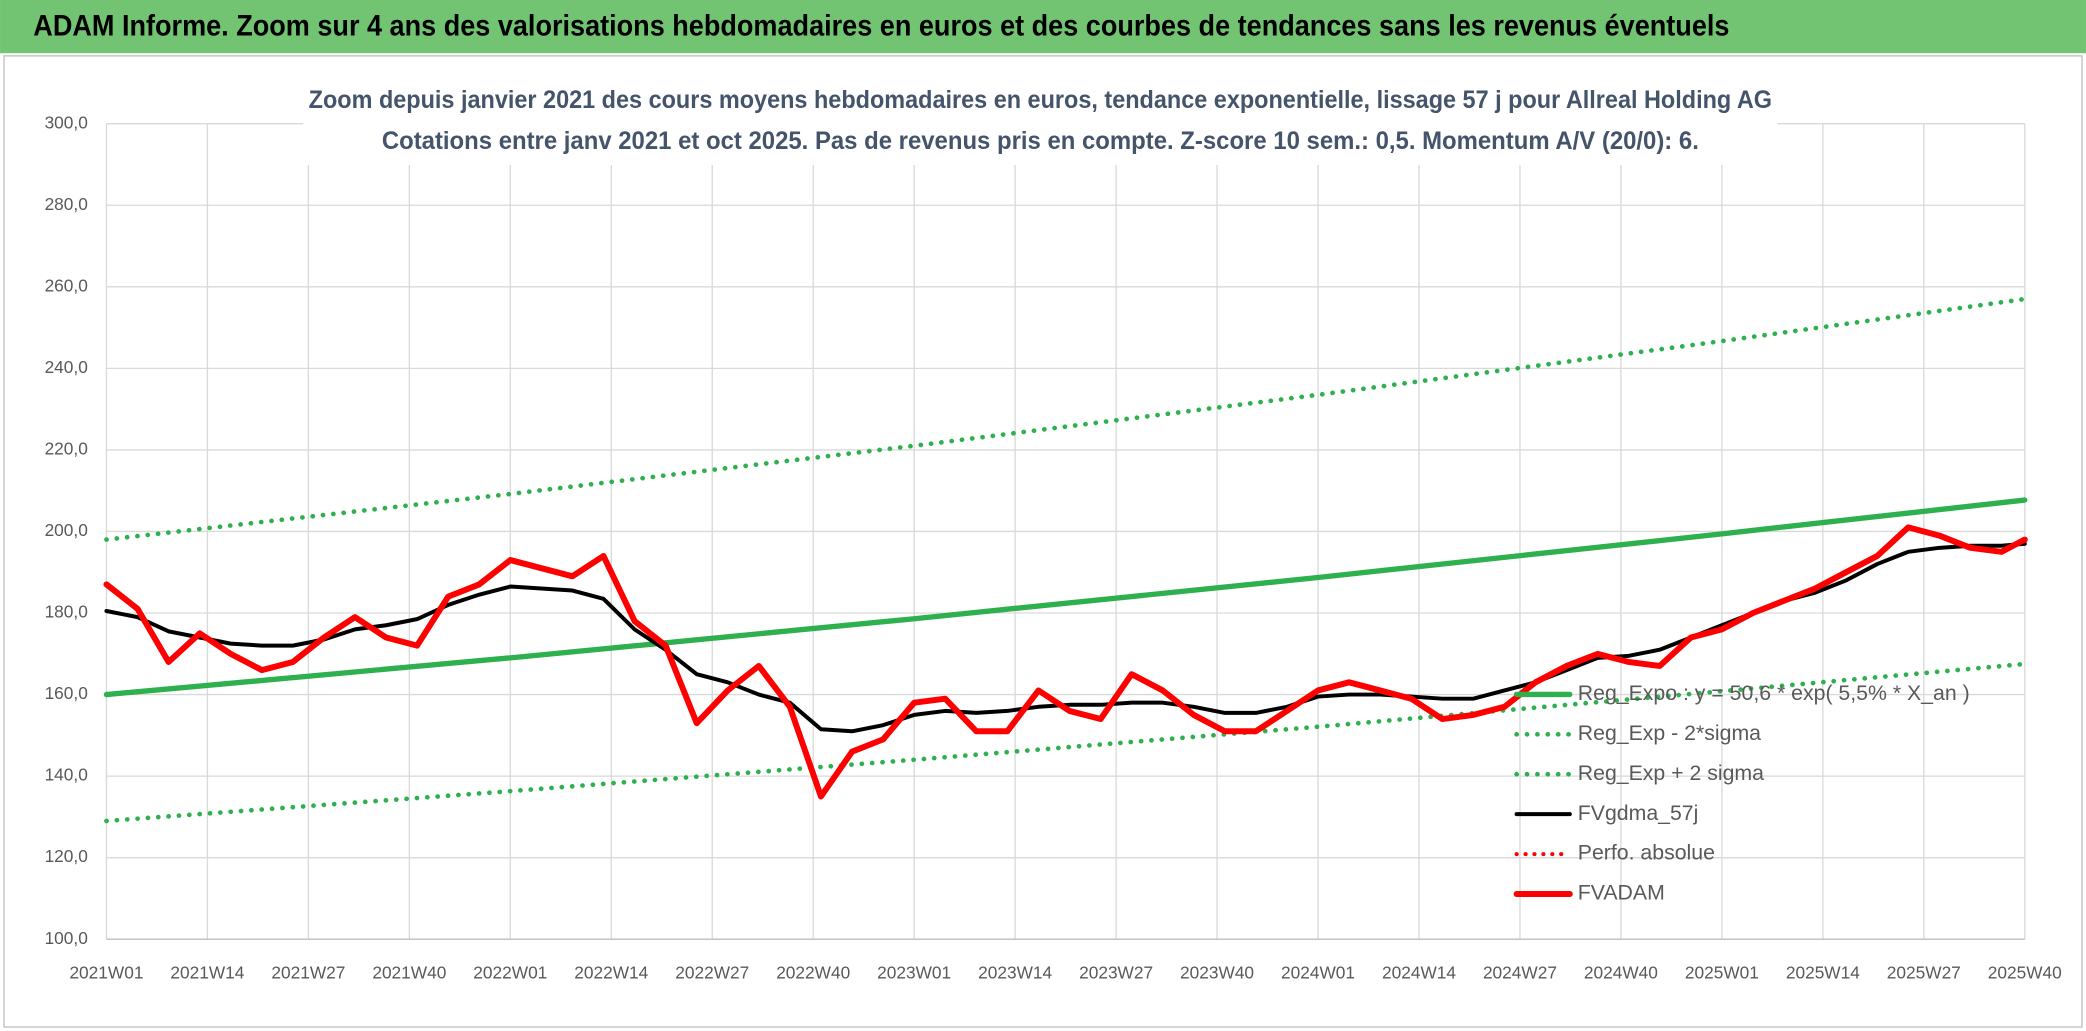 The height and width of the screenshot is (1031, 2086). Describe the element at coordinates (1116, 972) in the screenshot. I see `x-tick-label: 2023W27` at that location.